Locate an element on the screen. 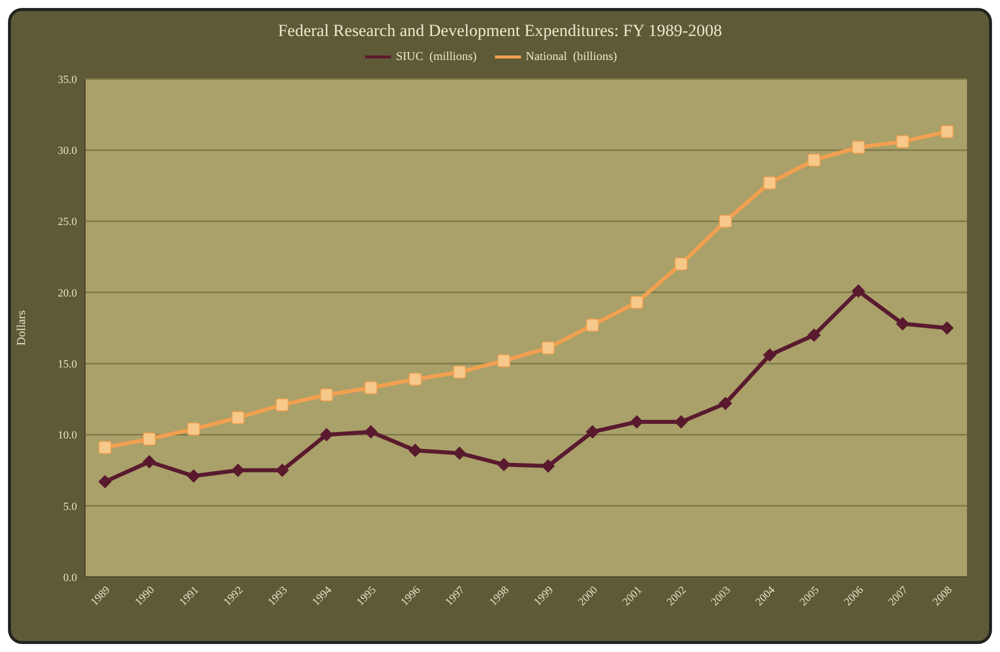 This screenshot has height=652, width=1000. y-axis-title: Dollars is located at coordinates (21, 328).